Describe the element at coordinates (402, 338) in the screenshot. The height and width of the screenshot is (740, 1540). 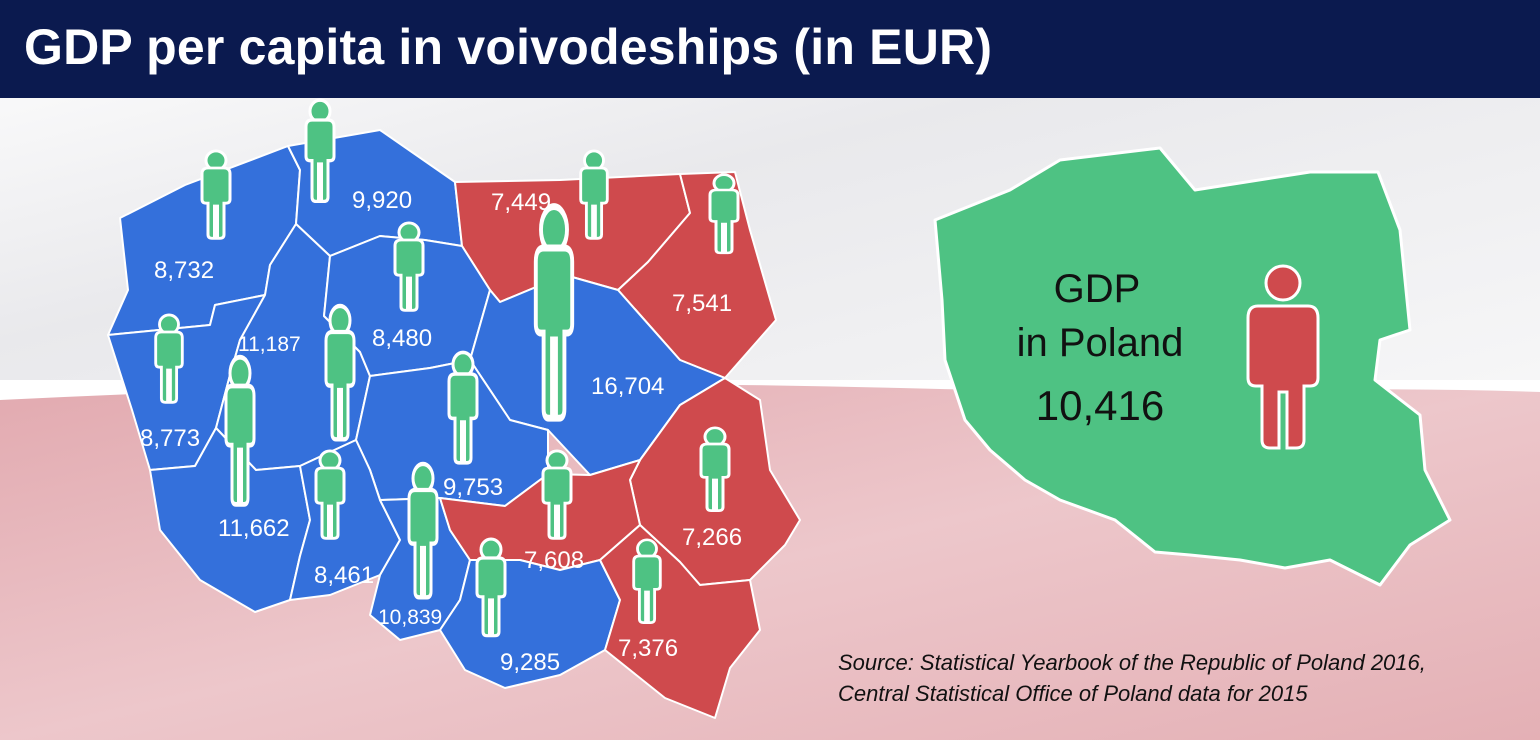
I see `value-label: 8,480` at that location.